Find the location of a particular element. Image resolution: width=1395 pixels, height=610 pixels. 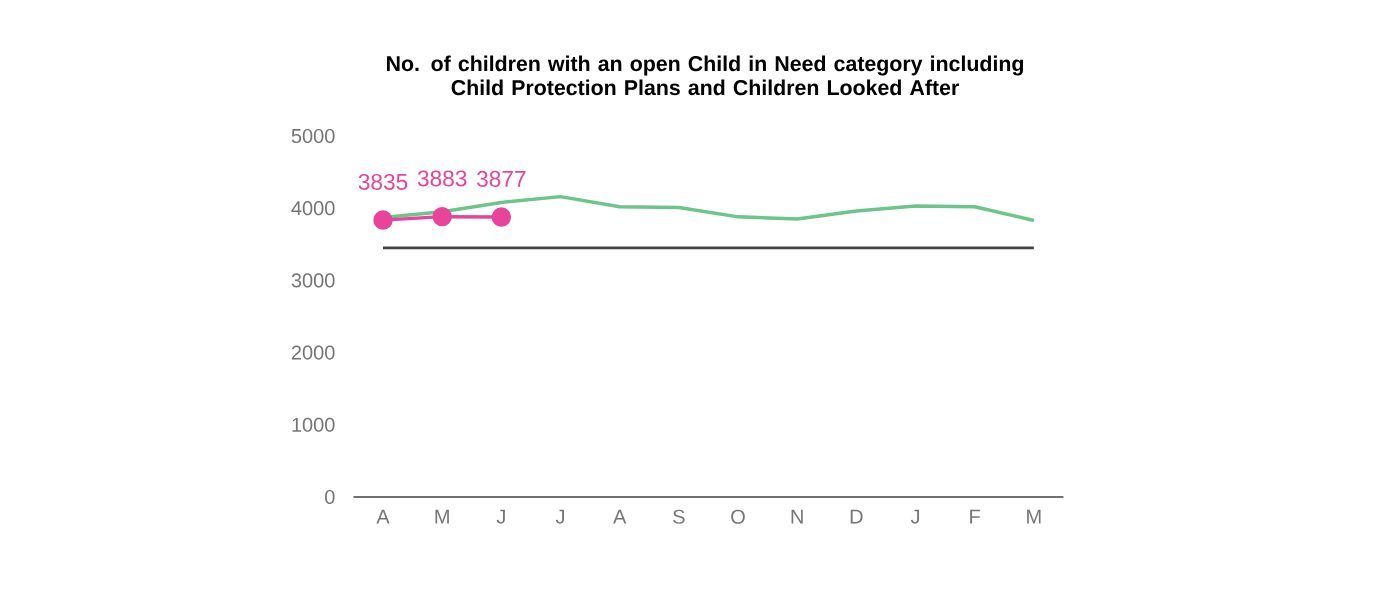

y-tick-label: 3000 is located at coordinates (313, 280).